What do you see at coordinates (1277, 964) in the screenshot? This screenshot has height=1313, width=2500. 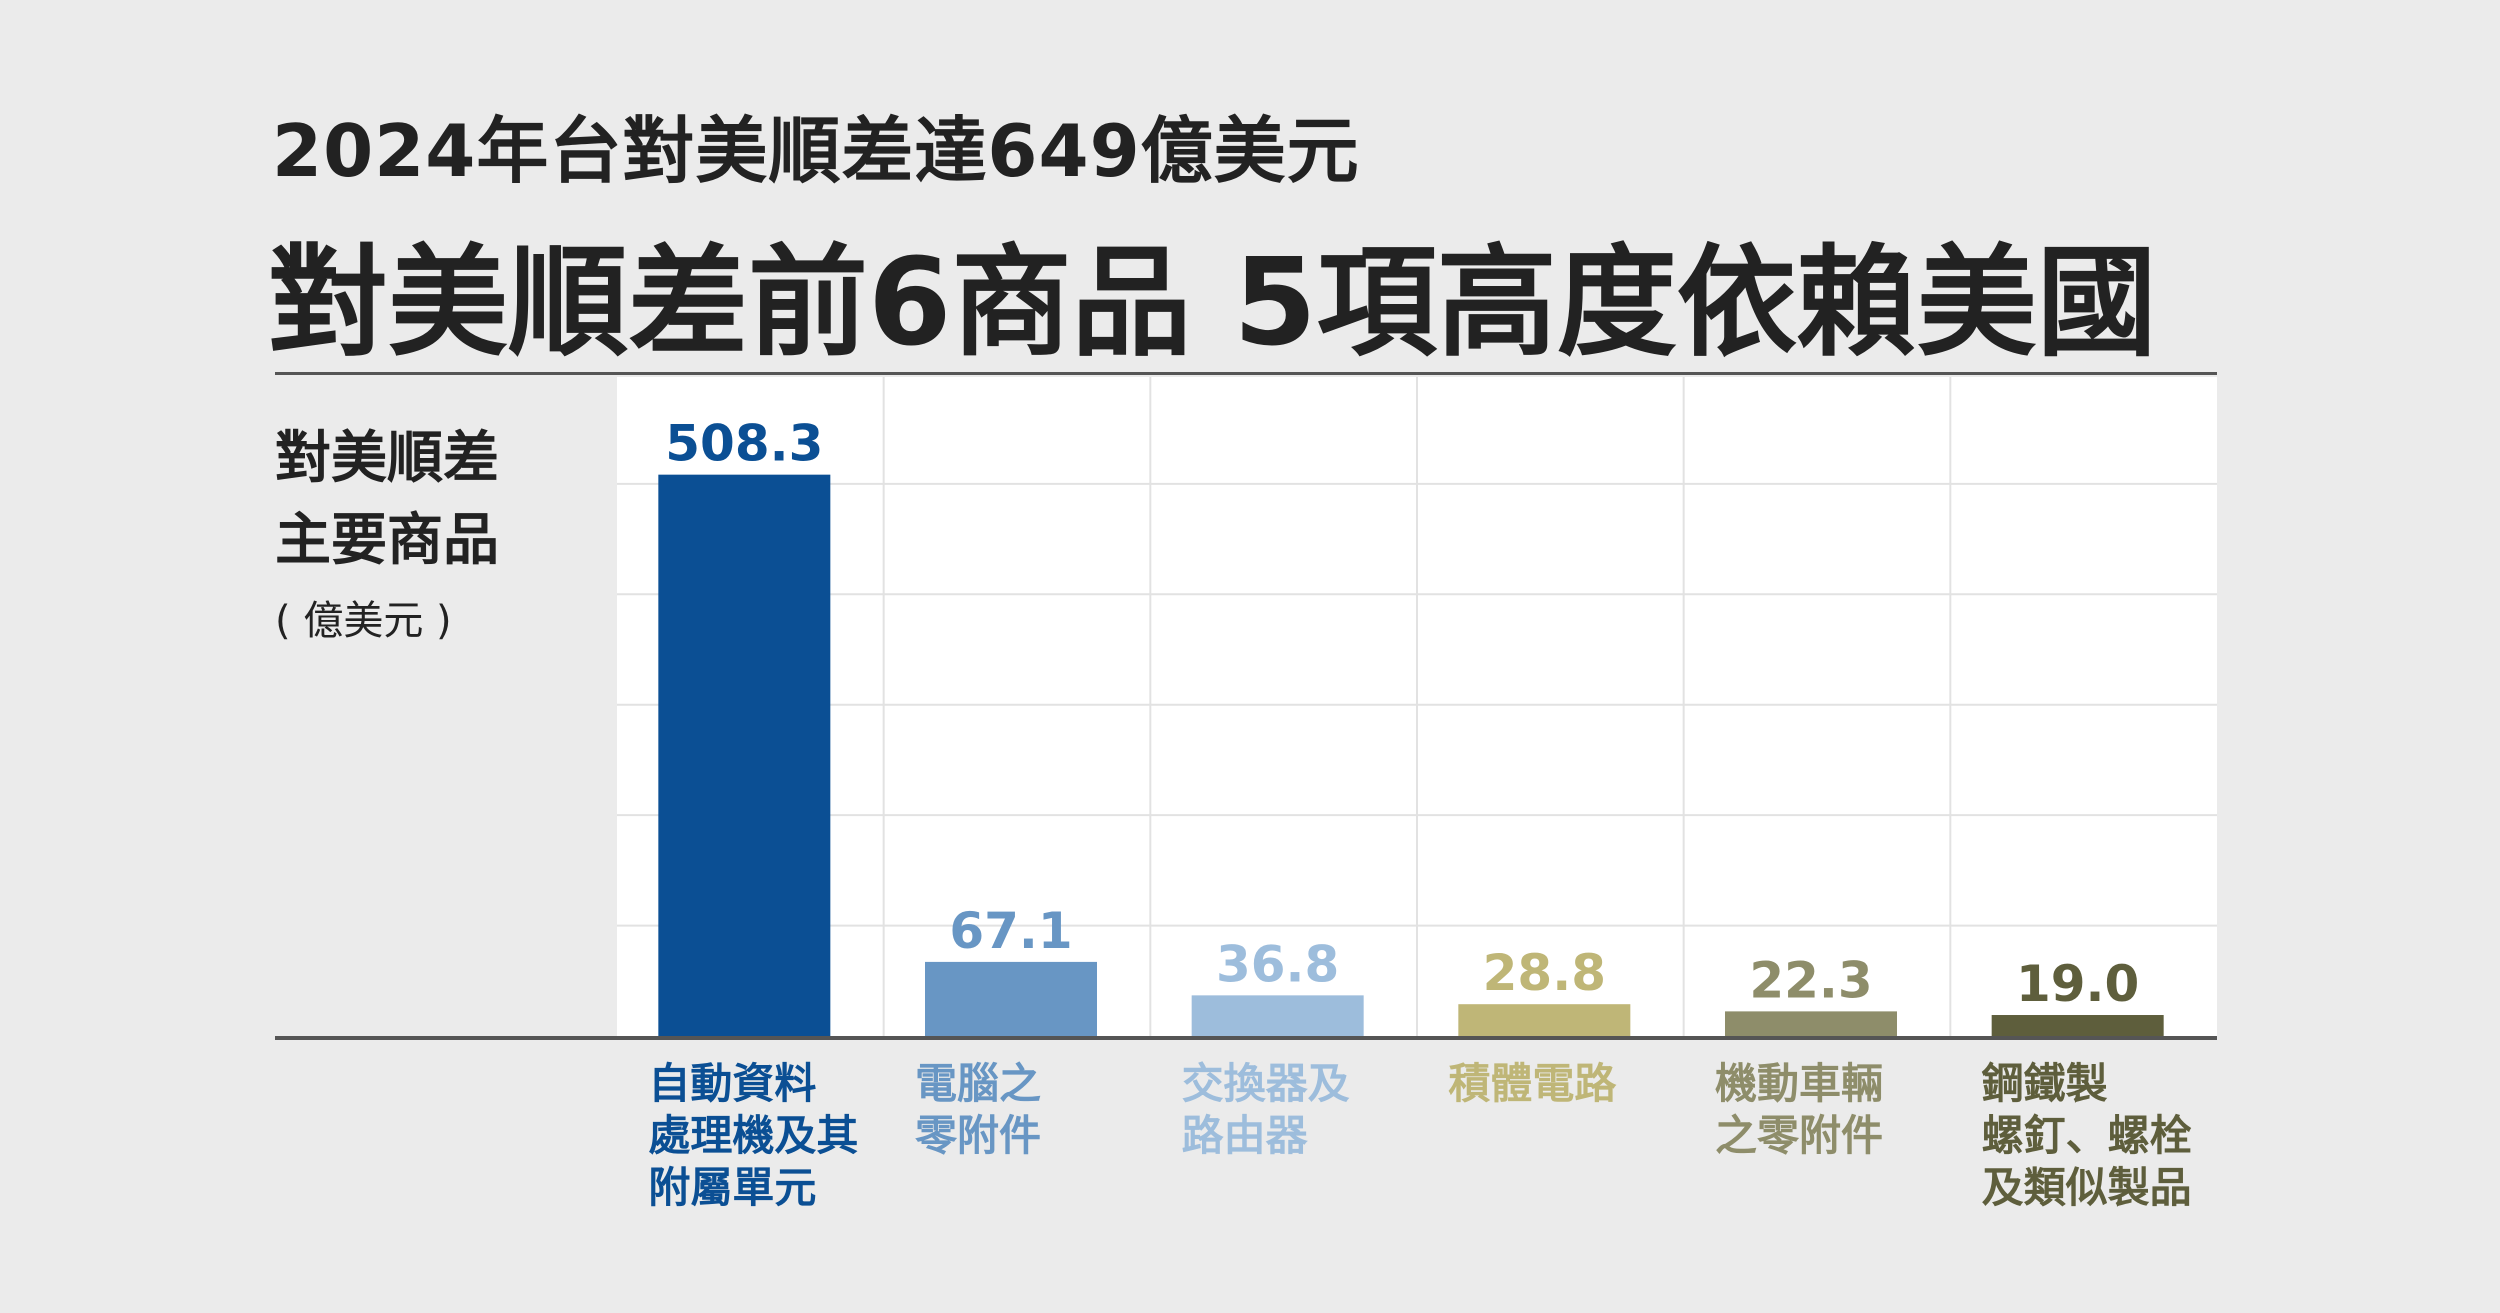 I see `value-label: 36.8` at bounding box center [1277, 964].